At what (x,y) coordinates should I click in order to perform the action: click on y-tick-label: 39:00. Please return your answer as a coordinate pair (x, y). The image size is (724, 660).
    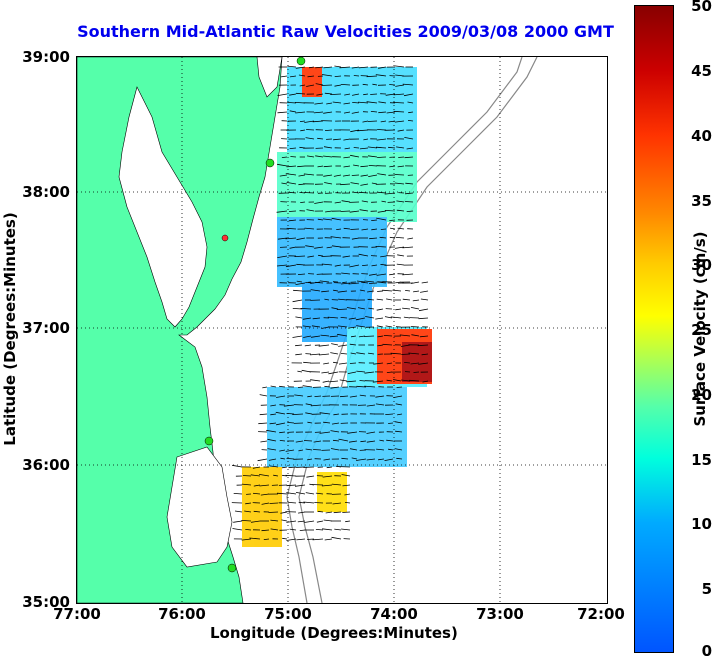
    Looking at the image, I should click on (40, 57).